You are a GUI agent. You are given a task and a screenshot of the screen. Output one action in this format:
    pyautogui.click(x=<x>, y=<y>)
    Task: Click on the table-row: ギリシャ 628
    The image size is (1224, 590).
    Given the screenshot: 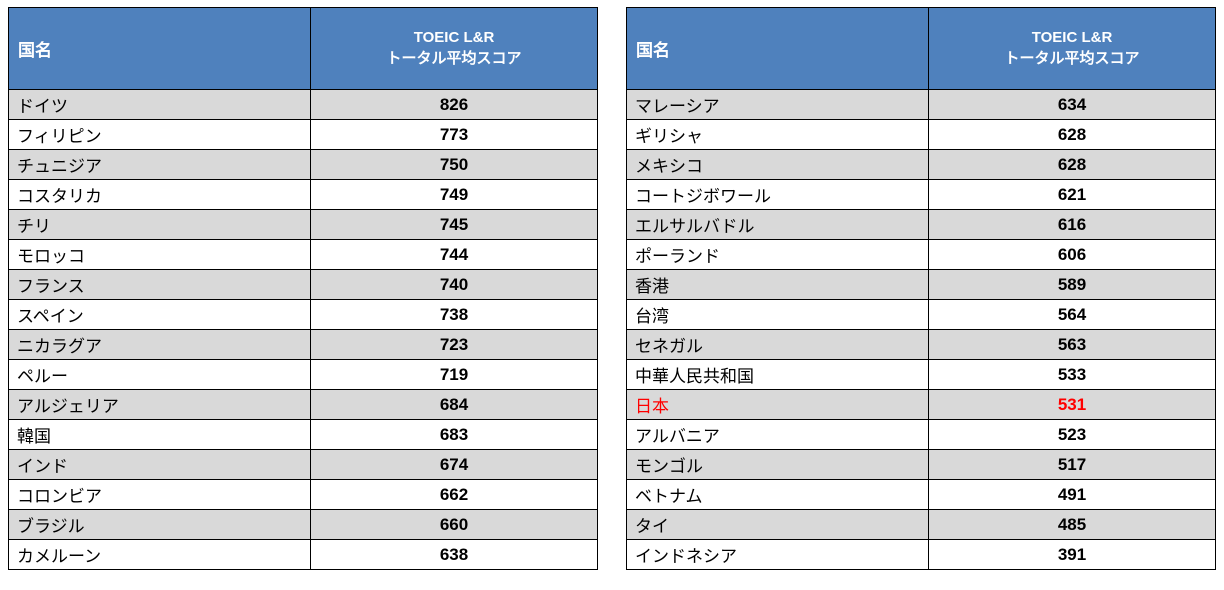 What is the action you would take?
    pyautogui.click(x=921, y=134)
    